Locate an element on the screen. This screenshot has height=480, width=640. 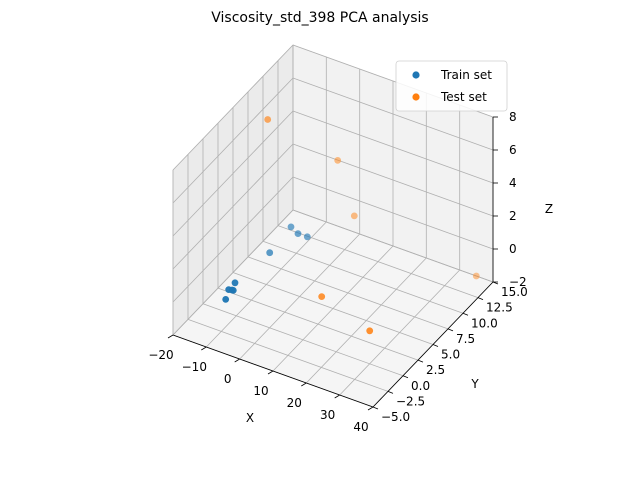
legend-label: Test set is located at coordinates (463, 97).